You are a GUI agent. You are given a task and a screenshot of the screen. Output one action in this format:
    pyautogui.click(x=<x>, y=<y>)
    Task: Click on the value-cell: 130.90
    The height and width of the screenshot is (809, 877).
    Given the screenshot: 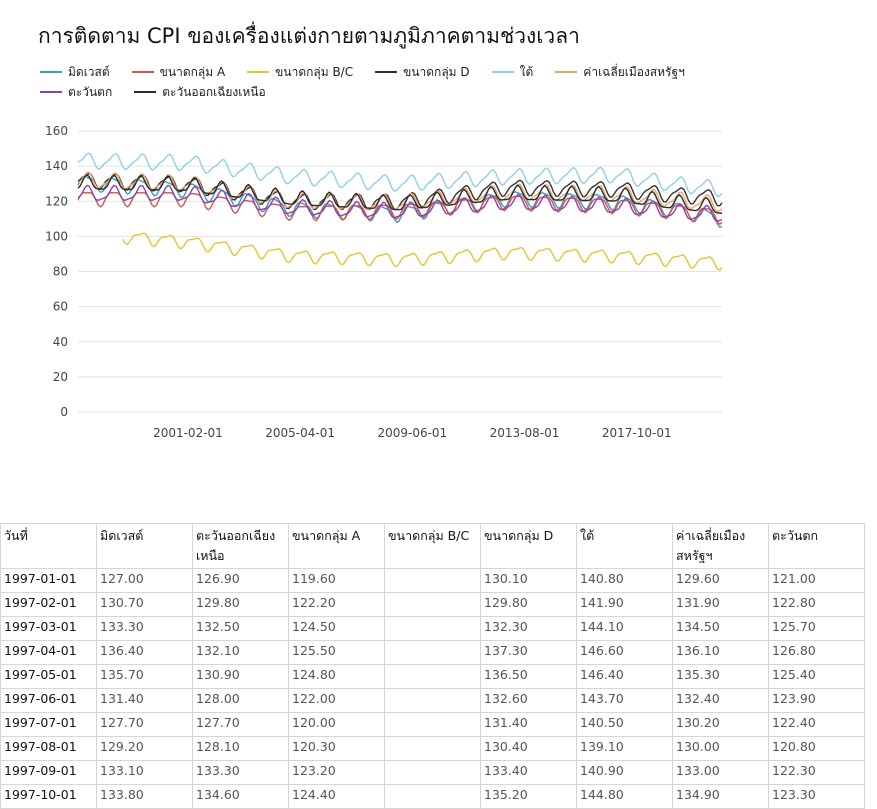 What is the action you would take?
    pyautogui.click(x=240, y=676)
    